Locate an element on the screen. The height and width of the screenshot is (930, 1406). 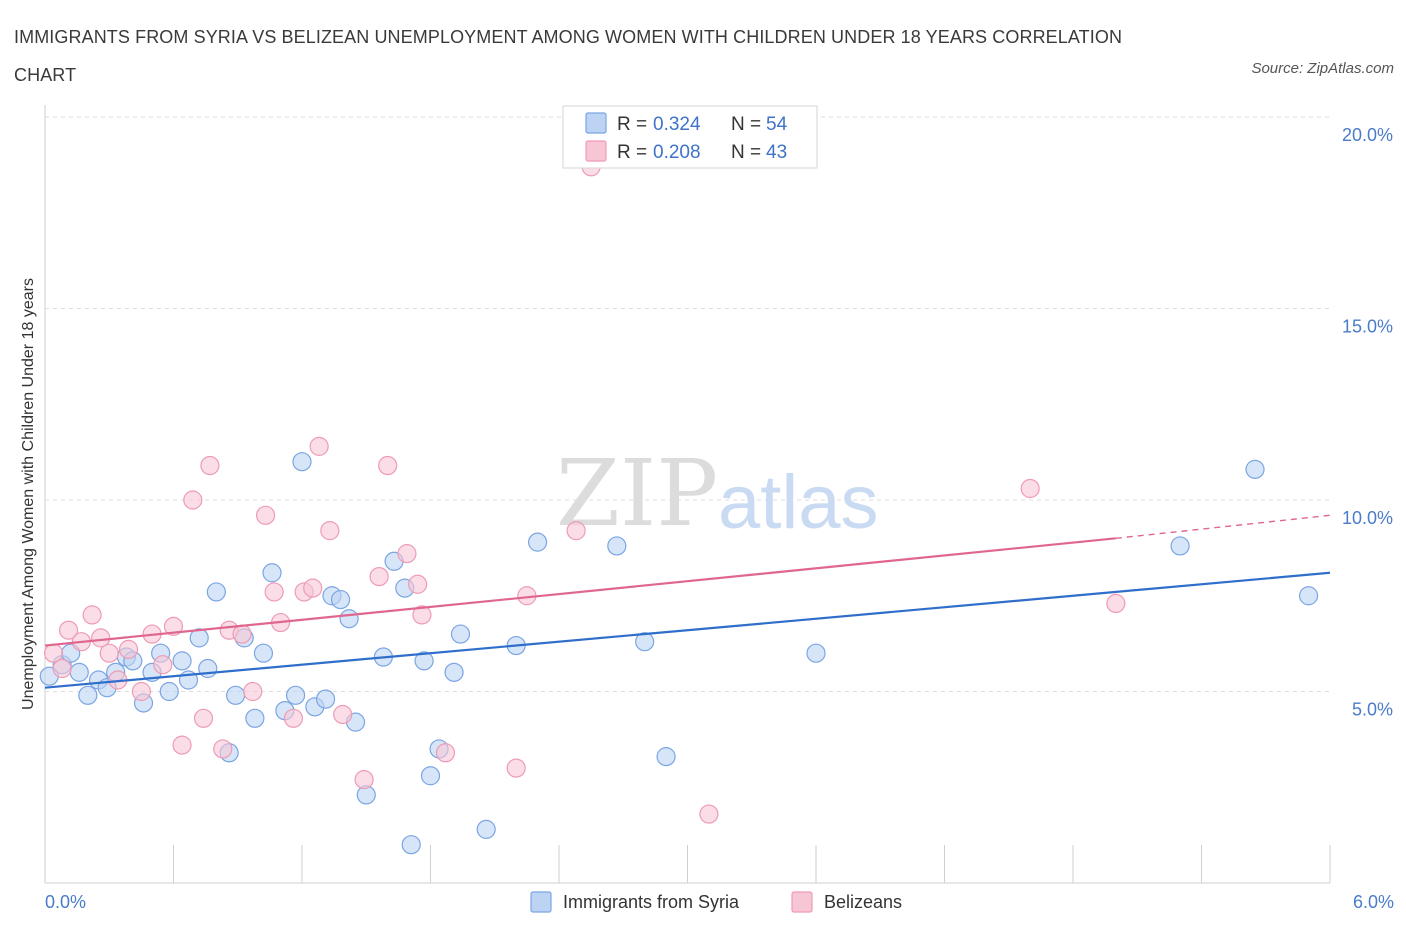
legend-box: R = 0.324 N = 54 R = 0.208 N = 43 is located at coordinates (690, 137).